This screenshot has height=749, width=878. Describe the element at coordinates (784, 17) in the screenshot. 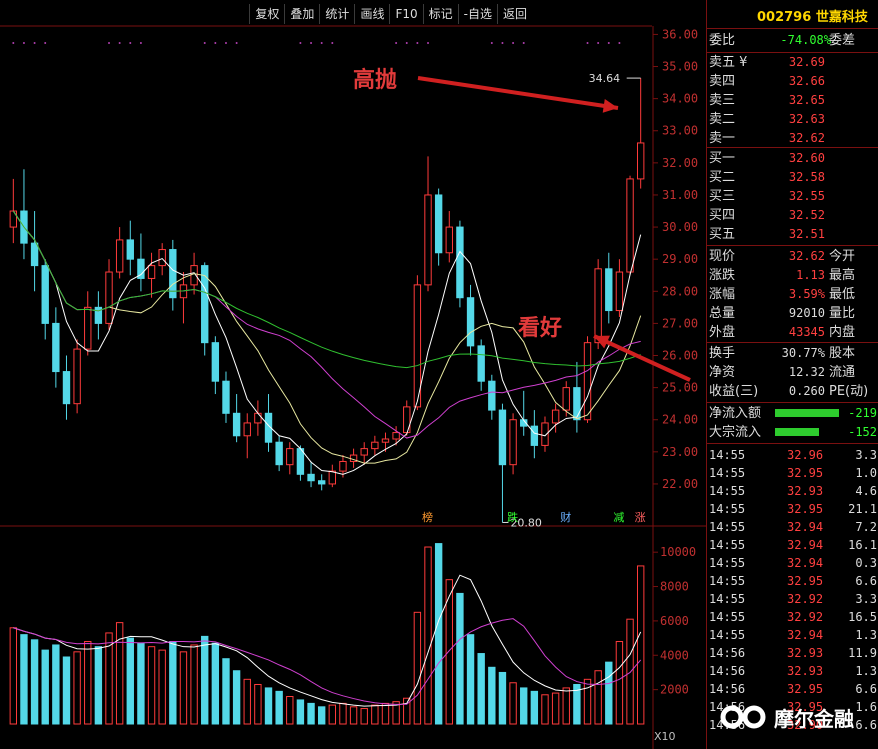

I see `stock-code: 002796` at that location.